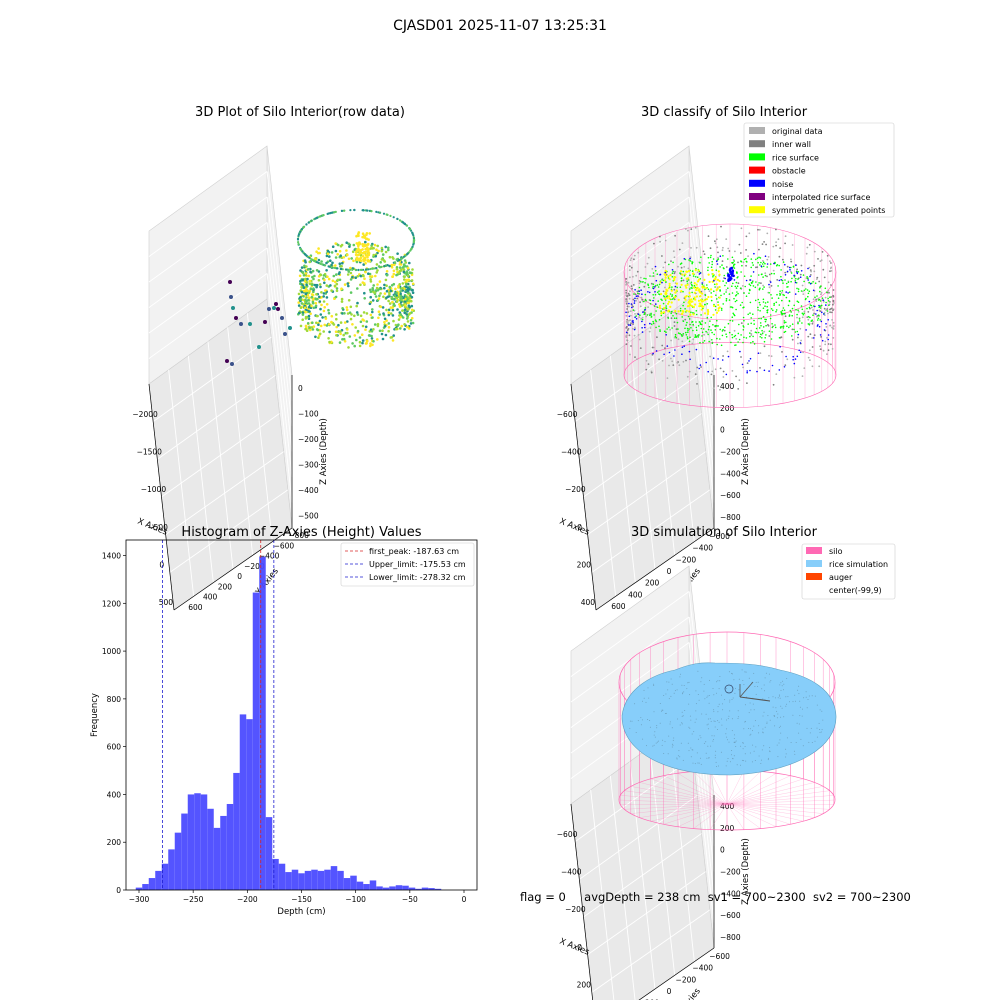 Image resolution: width=1000 pixels, height=1000 pixels. Describe the element at coordinates (630, 214) in the screenshot. I see `gridline` at that location.